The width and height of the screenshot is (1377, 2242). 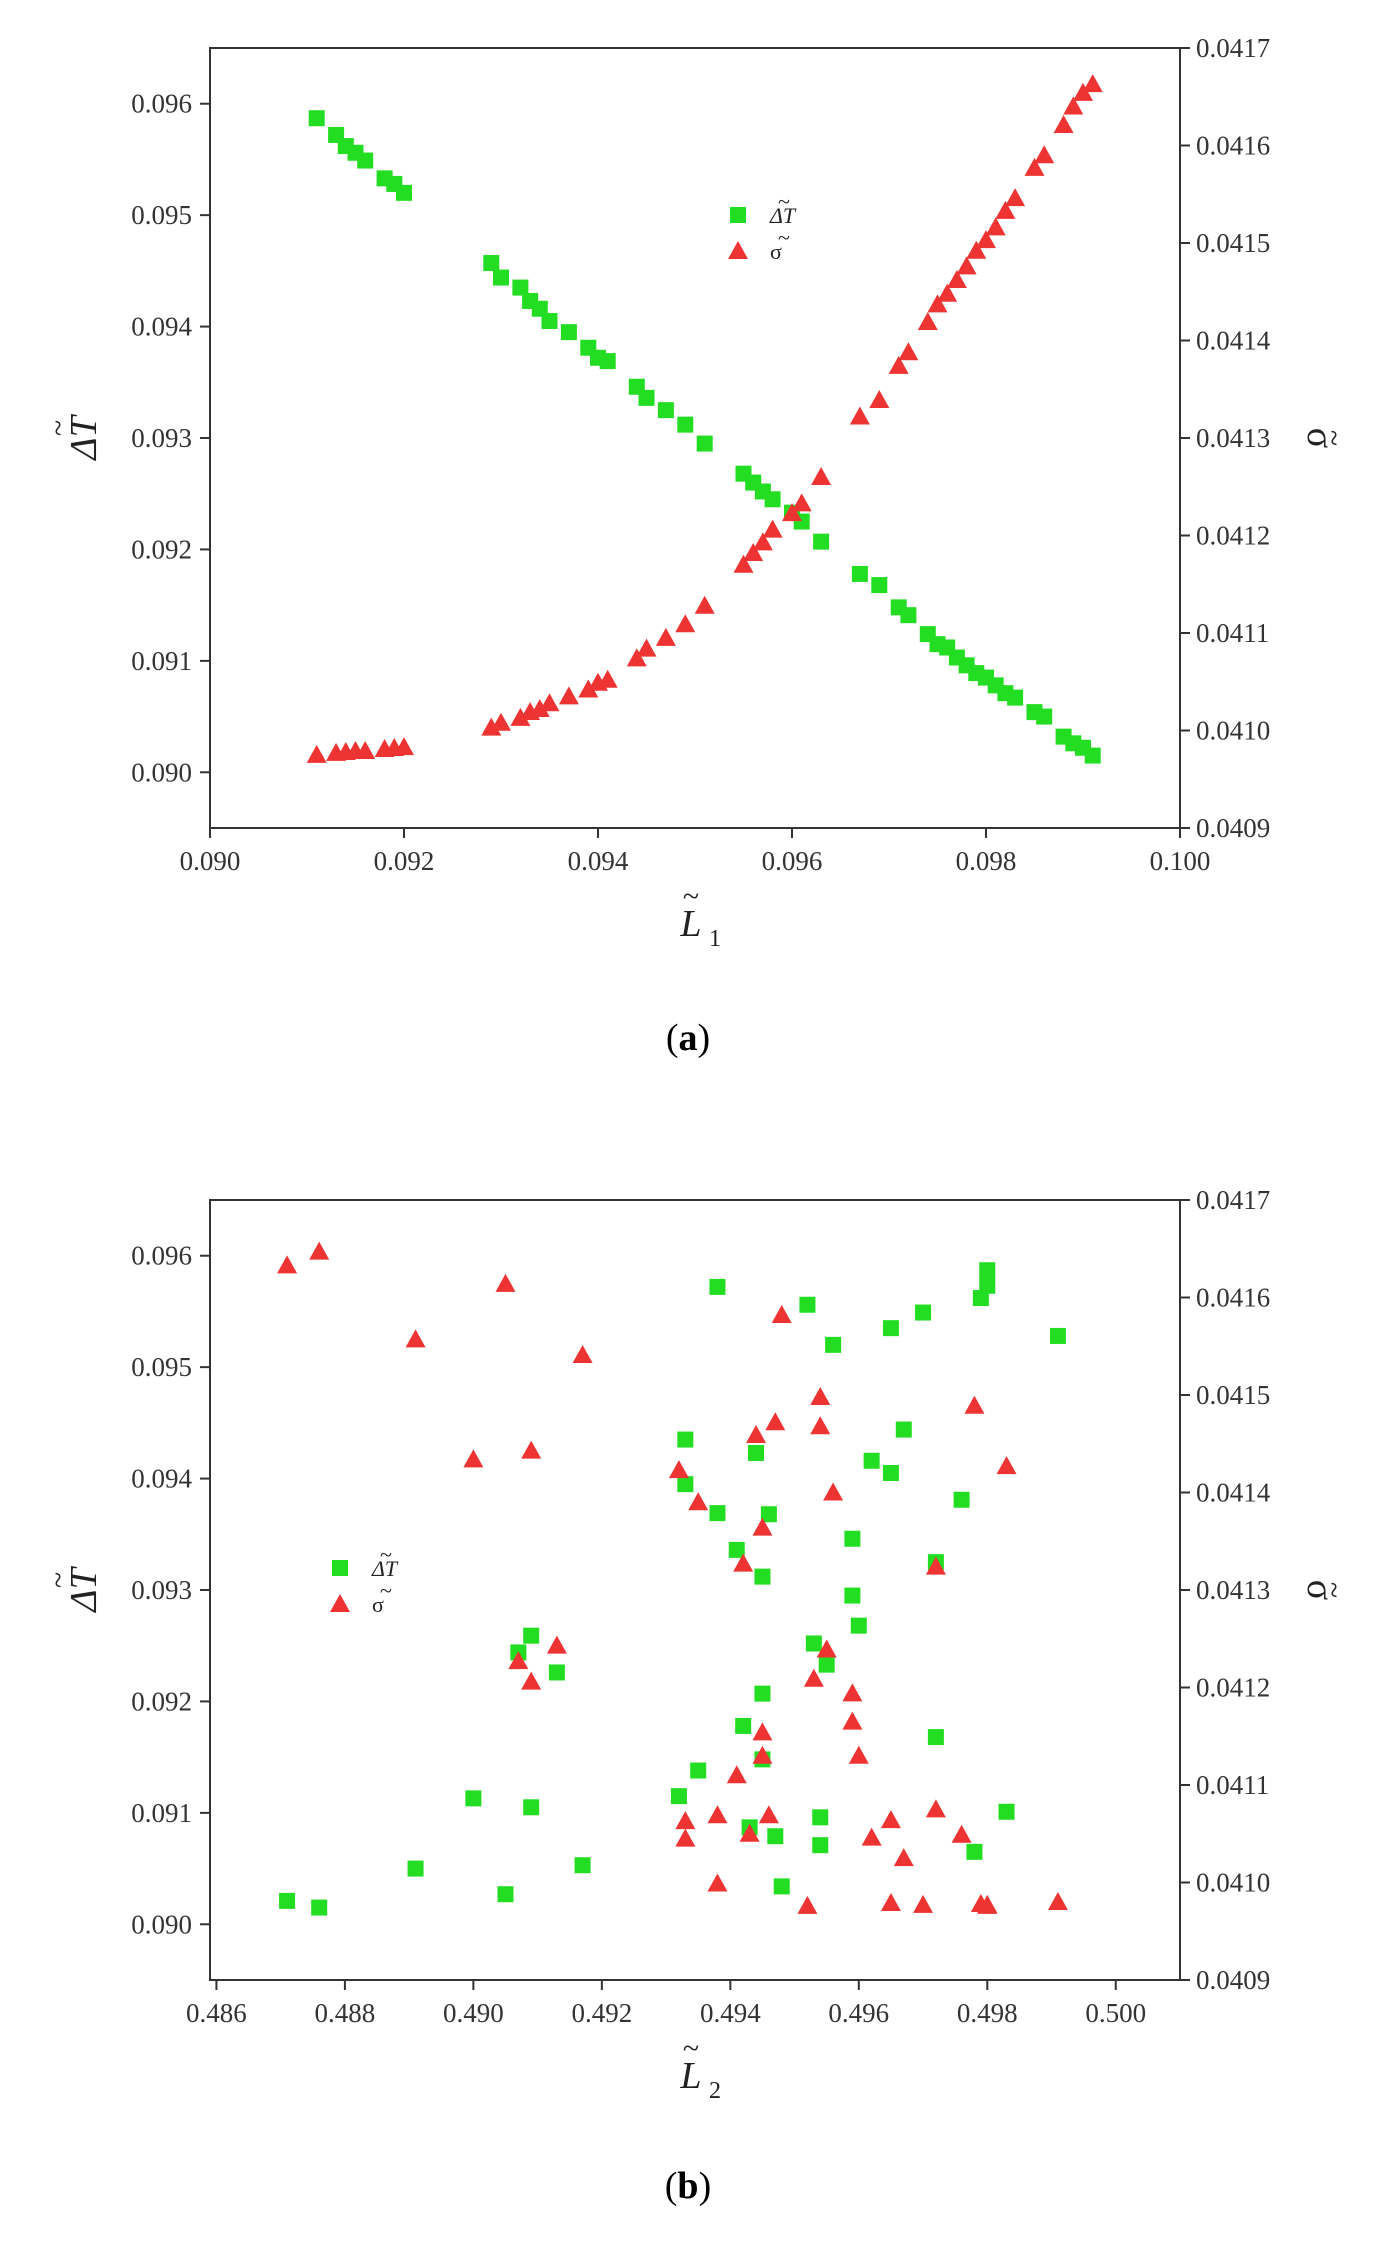 What do you see at coordinates (1233, 1200) in the screenshot?
I see `y2-tick-label: 0.0417` at bounding box center [1233, 1200].